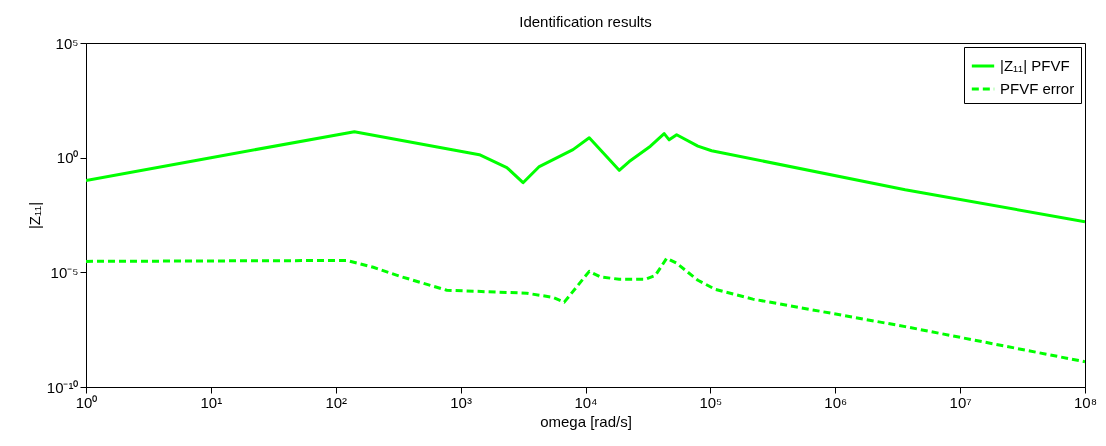  Describe the element at coordinates (711, 402) in the screenshot. I see `x-tick-label: 10⁵` at that location.